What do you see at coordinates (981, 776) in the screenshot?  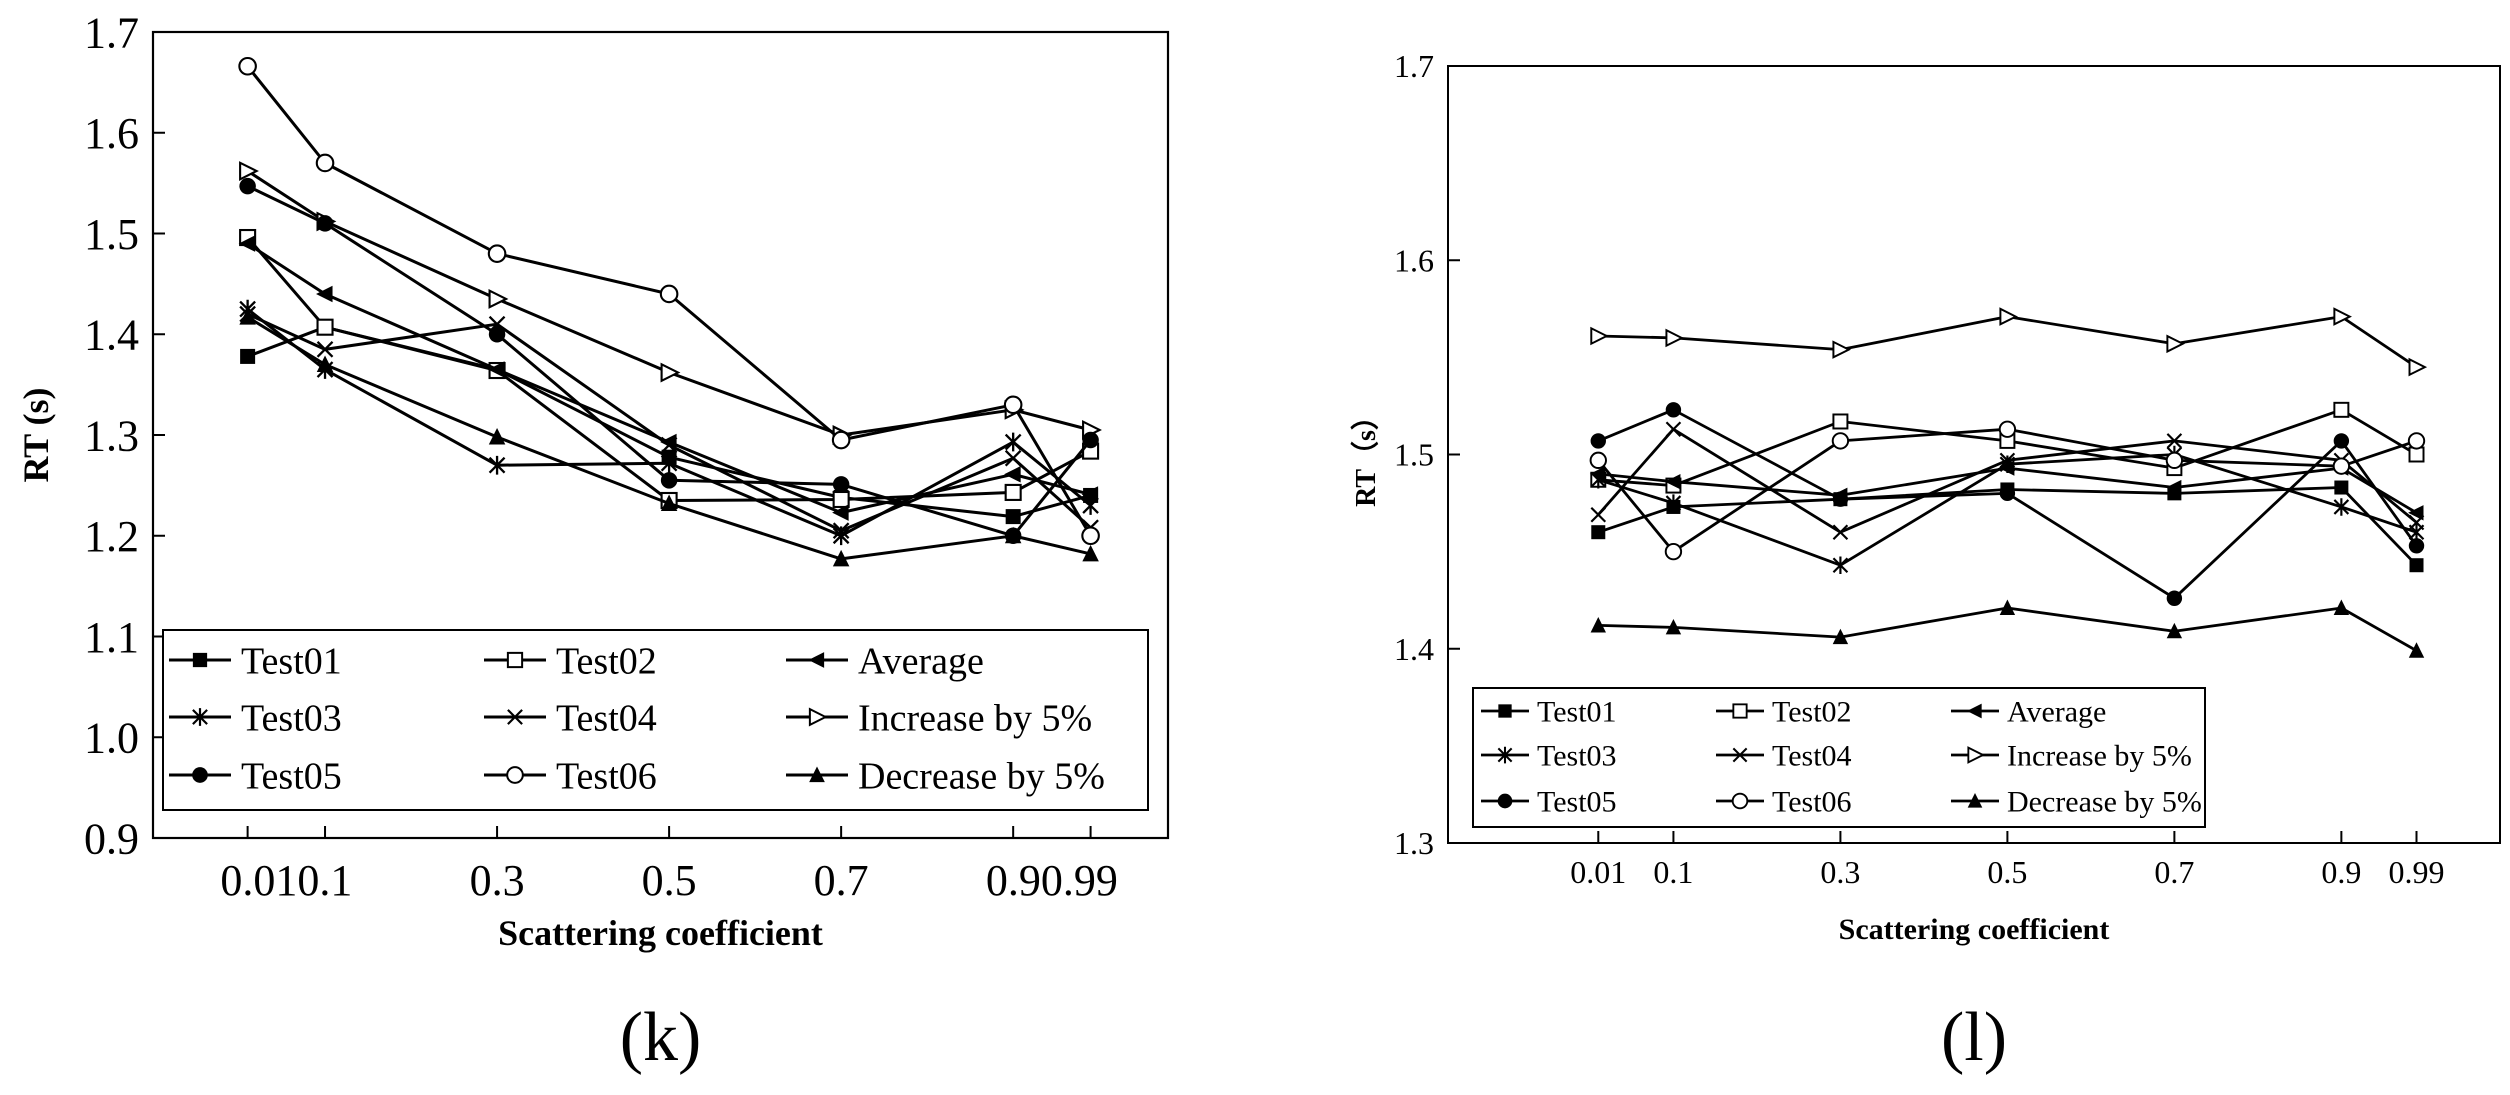 I see `legend-label: Decrease by 5%` at bounding box center [981, 776].